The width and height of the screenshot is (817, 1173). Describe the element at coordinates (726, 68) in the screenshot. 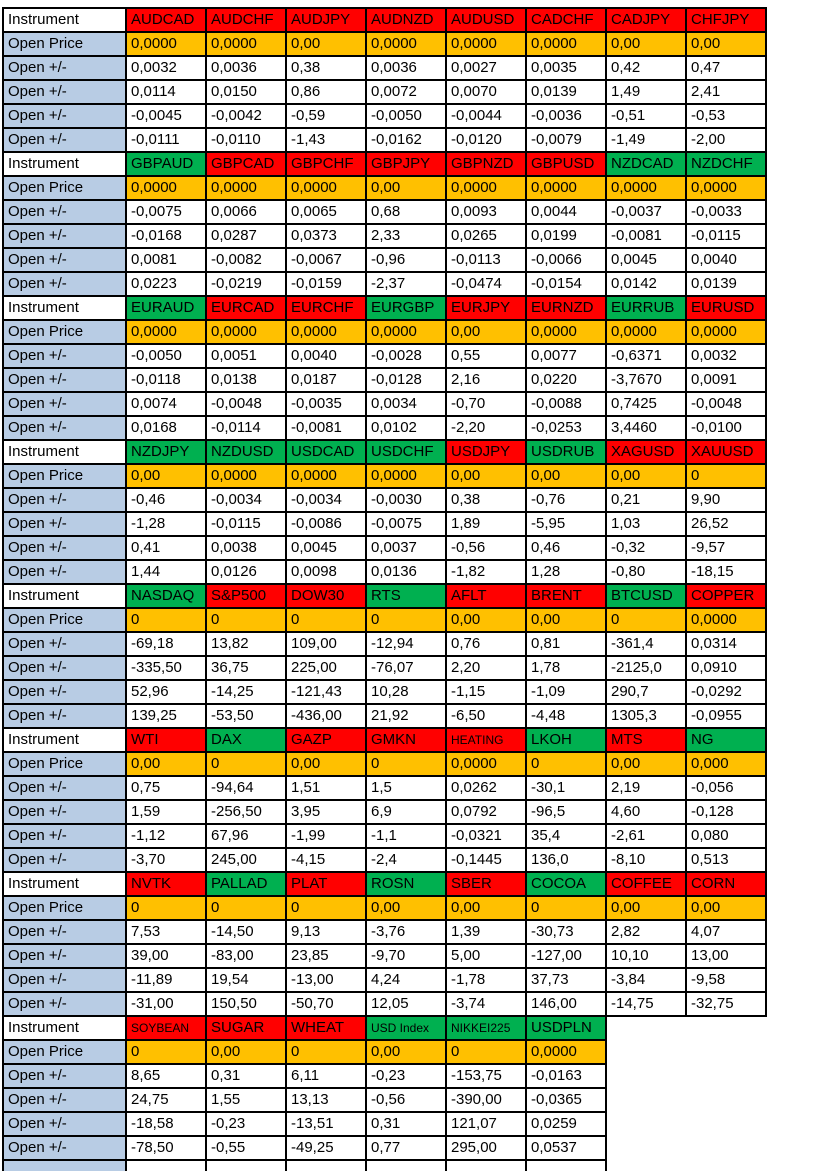

I see `open-delta-value-cell: 0,47` at that location.